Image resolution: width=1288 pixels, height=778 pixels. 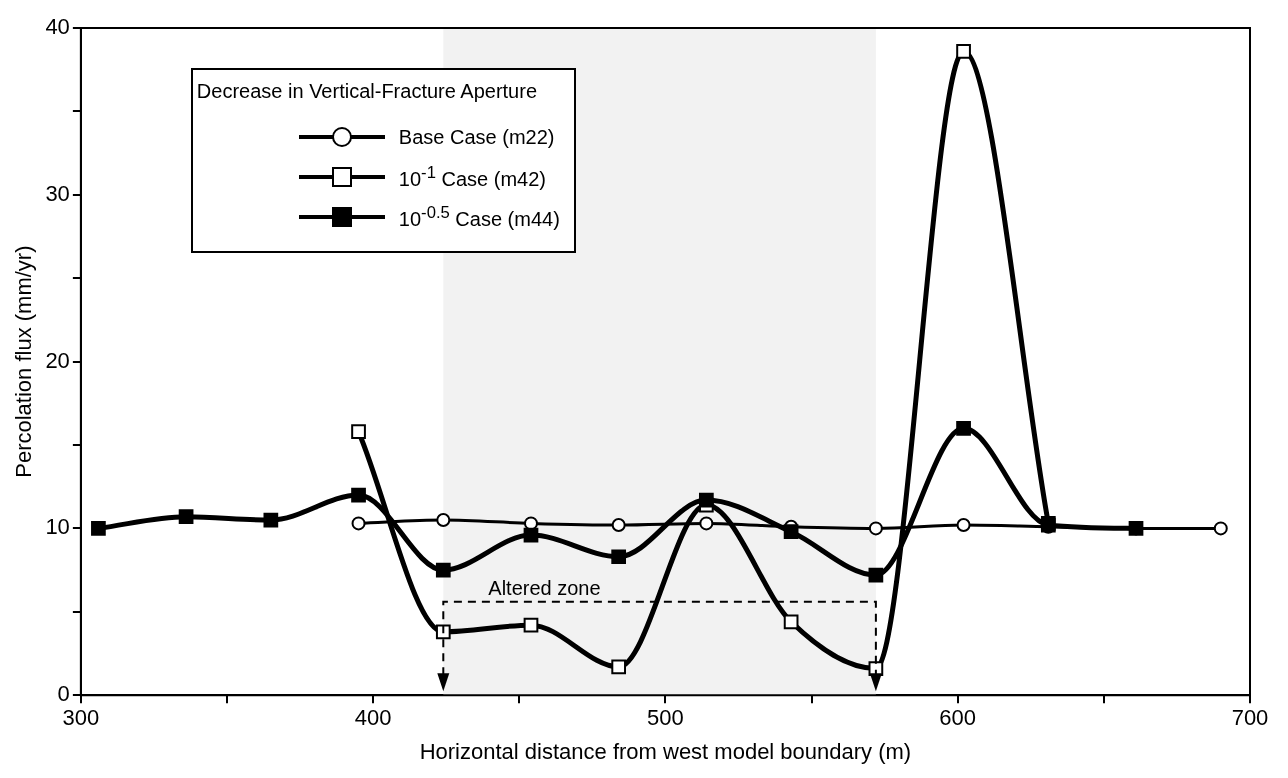 I want to click on y-tick-label: 10, so click(x=57, y=527).